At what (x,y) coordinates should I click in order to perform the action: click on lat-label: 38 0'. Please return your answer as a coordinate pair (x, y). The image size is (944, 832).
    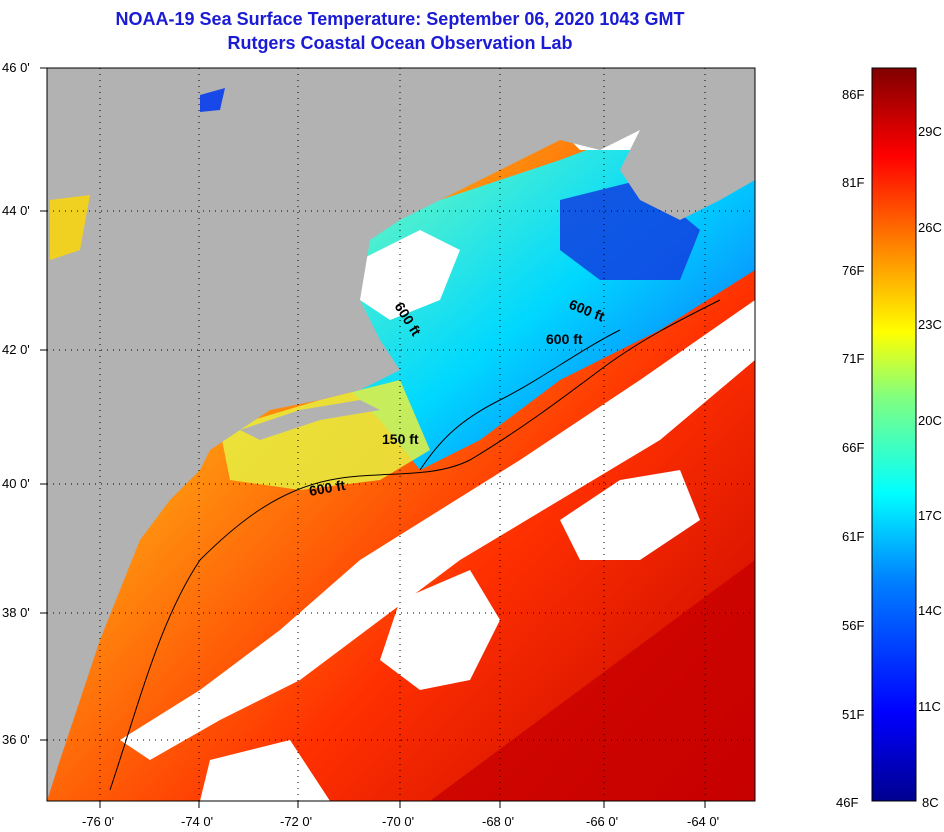
    Looking at the image, I should click on (16, 612).